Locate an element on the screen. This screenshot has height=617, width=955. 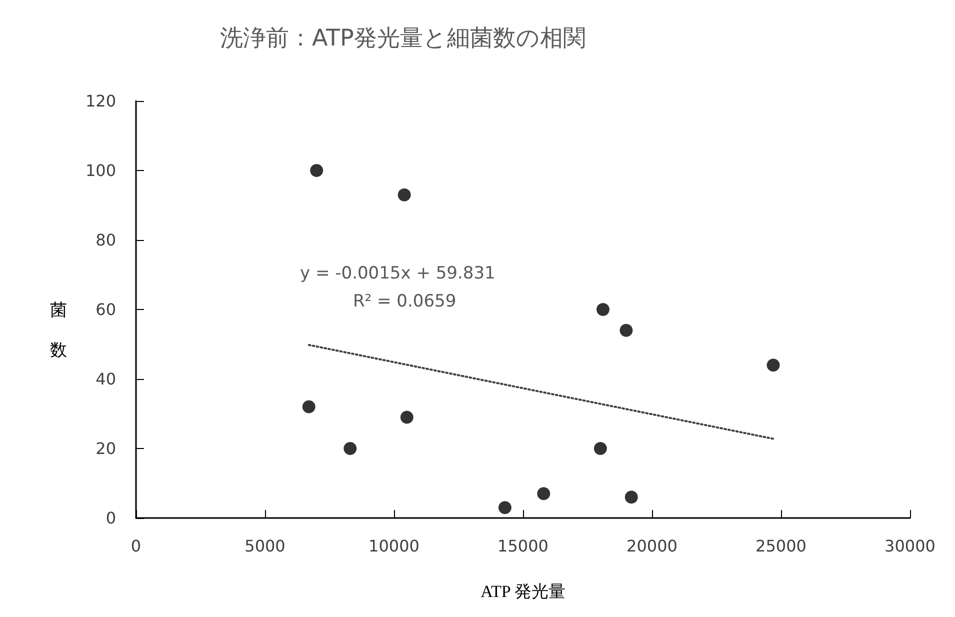
x-tick-label: 5000 is located at coordinates (265, 546).